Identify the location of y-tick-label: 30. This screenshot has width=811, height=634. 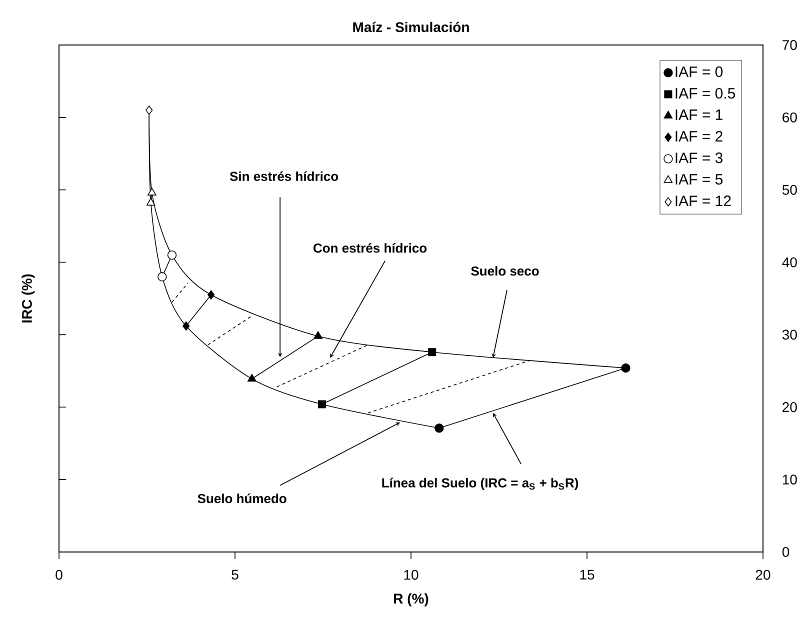
(789, 335).